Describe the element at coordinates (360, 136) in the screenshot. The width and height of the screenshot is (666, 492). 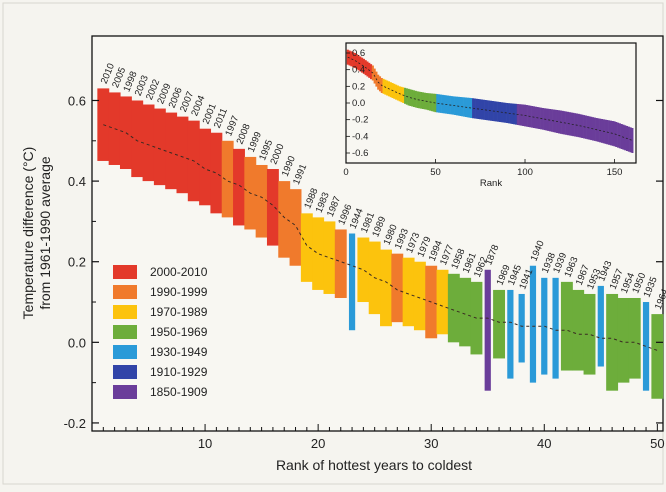
I see `inset-y-tick-label: -0.4` at that location.